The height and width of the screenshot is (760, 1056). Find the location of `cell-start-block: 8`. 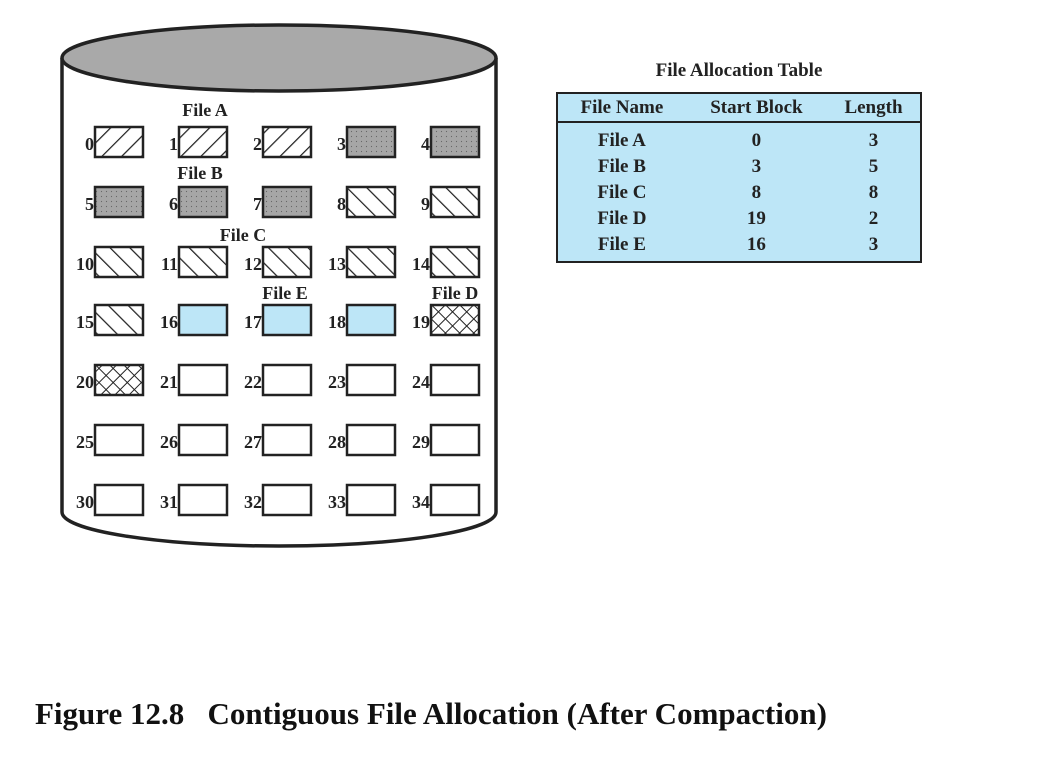

cell-start-block: 8 is located at coordinates (756, 192).